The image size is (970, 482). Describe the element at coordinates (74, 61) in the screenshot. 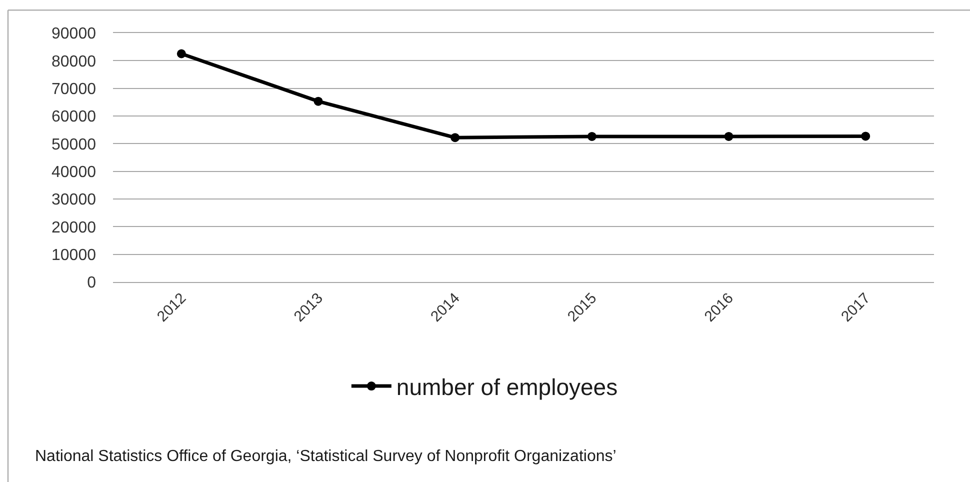

I see `y-tick-label: 80000` at that location.